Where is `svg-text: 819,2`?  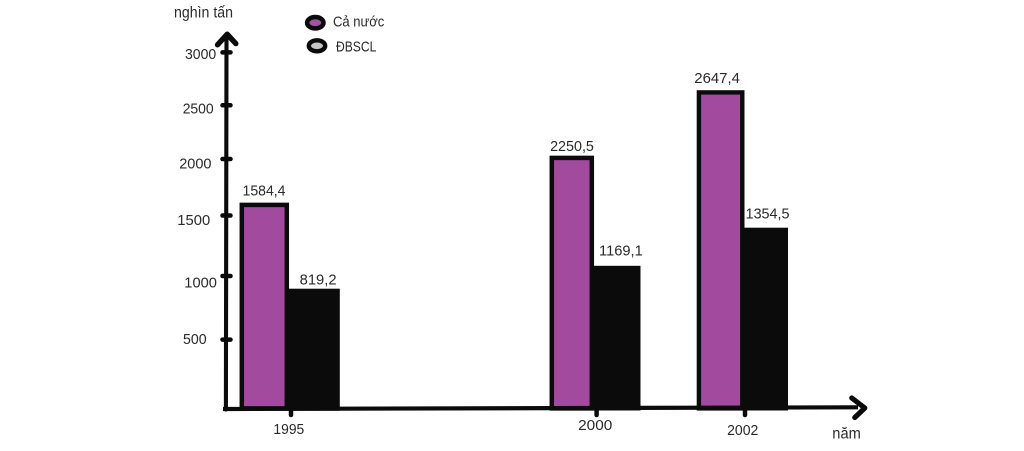
svg-text: 819,2 is located at coordinates (318, 280).